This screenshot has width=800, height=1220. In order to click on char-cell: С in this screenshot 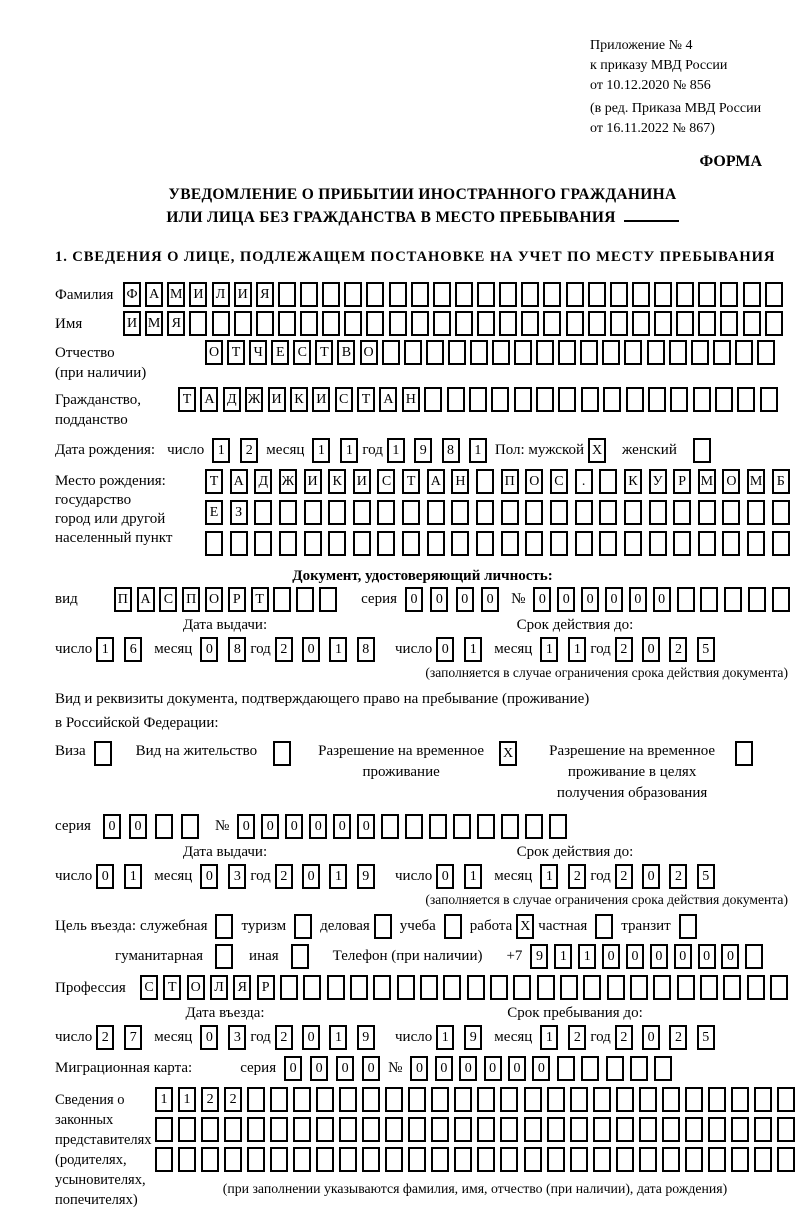, I will do `click(302, 352)`.